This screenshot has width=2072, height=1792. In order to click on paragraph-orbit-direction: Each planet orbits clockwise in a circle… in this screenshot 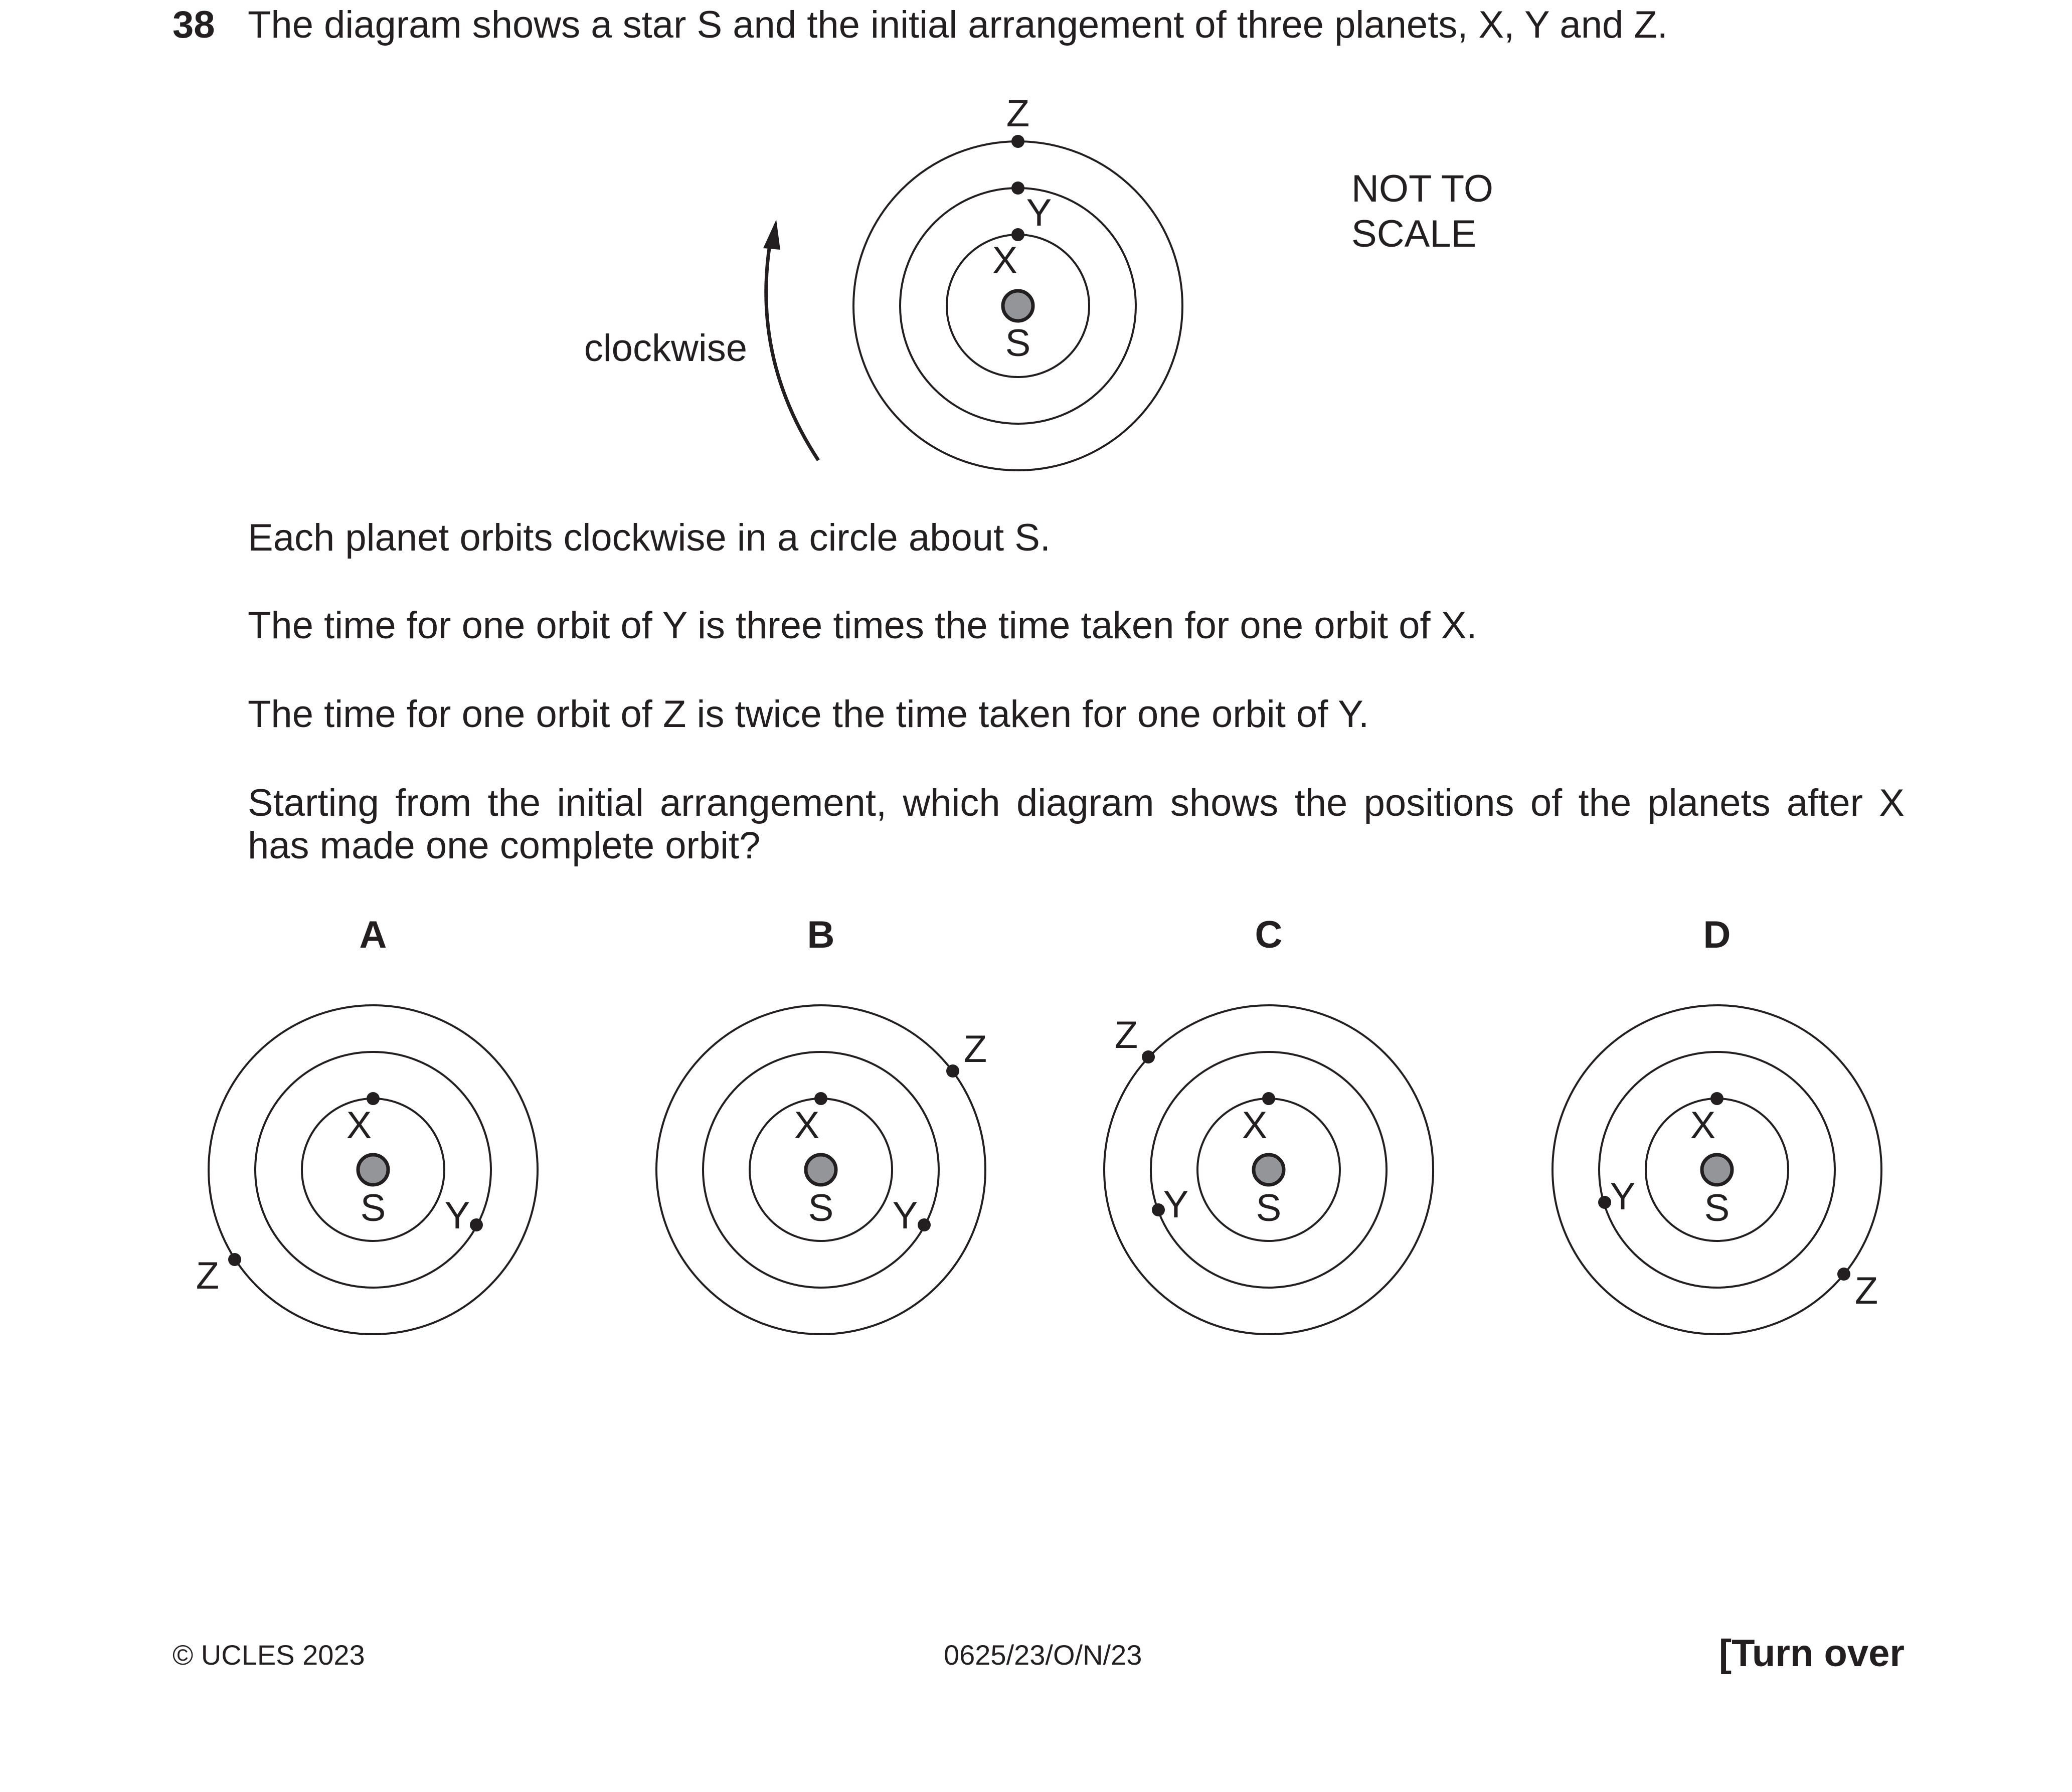, I will do `click(649, 537)`.